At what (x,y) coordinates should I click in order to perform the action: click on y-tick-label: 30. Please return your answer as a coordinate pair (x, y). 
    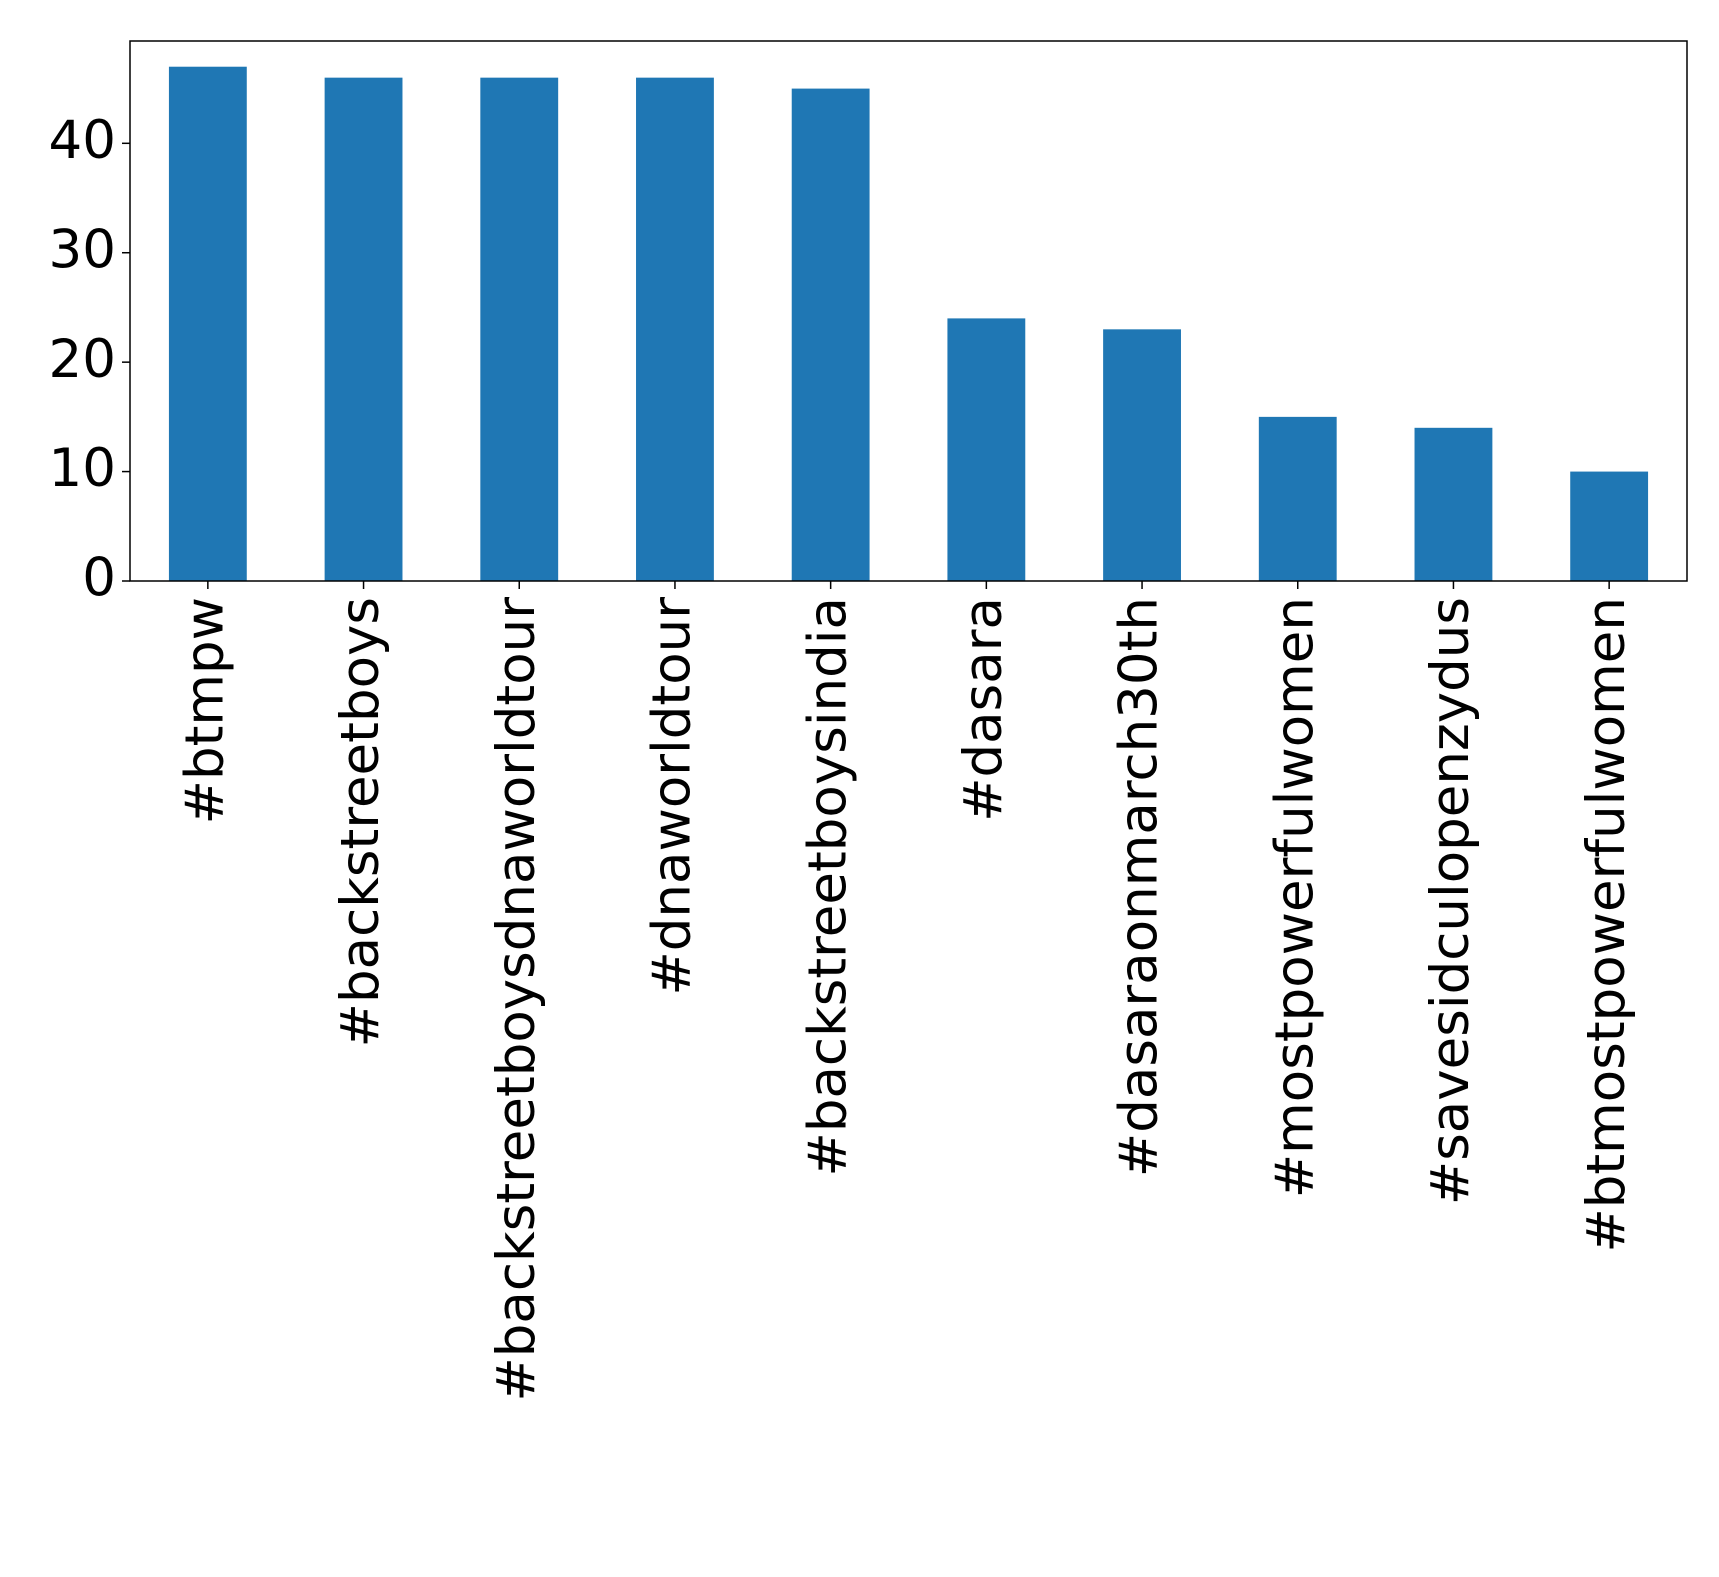
    Looking at the image, I should click on (82, 249).